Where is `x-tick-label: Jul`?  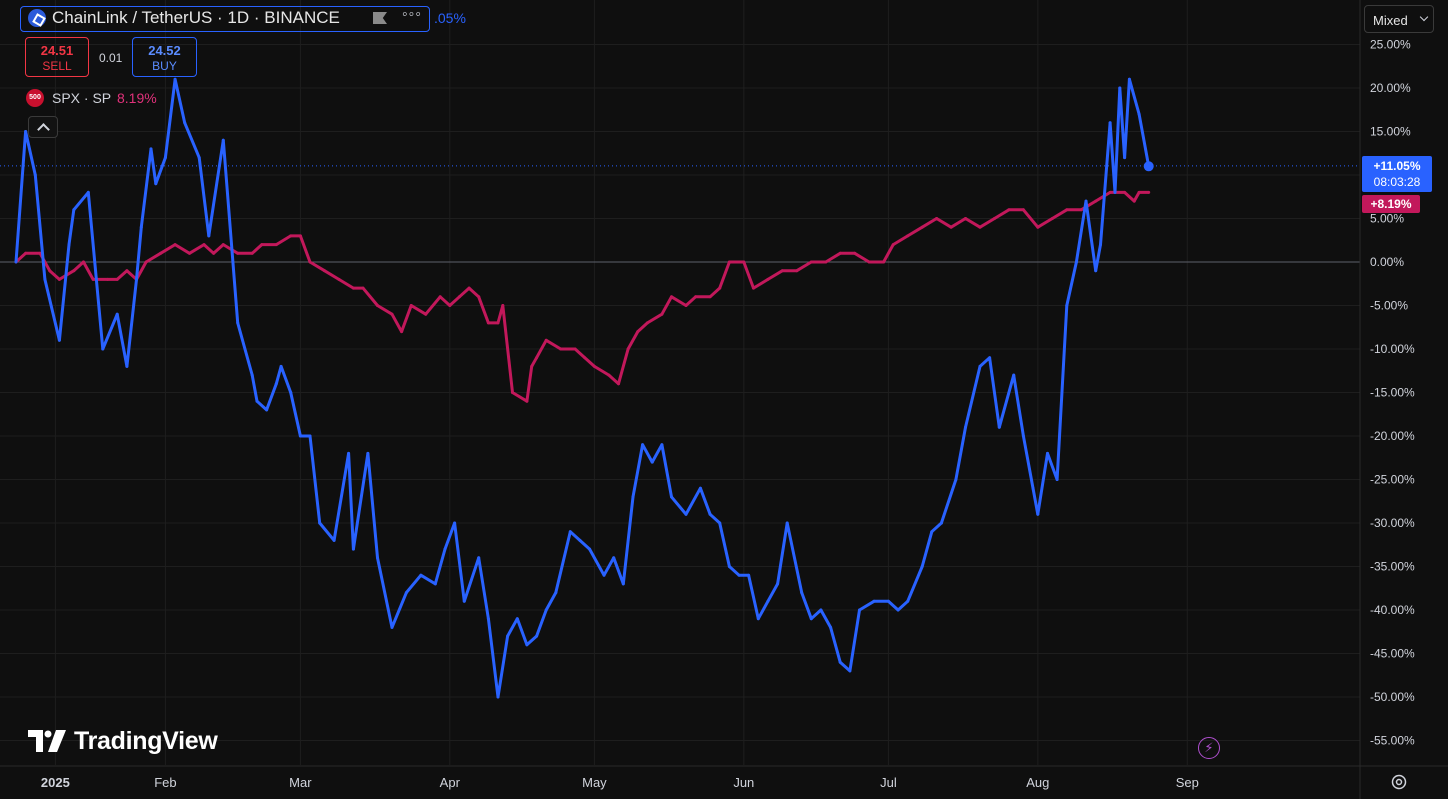 x-tick-label: Jul is located at coordinates (888, 782).